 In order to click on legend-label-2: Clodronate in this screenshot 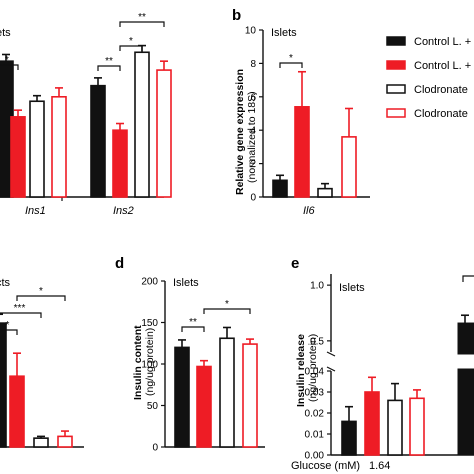, I will do `click(441, 90)`.